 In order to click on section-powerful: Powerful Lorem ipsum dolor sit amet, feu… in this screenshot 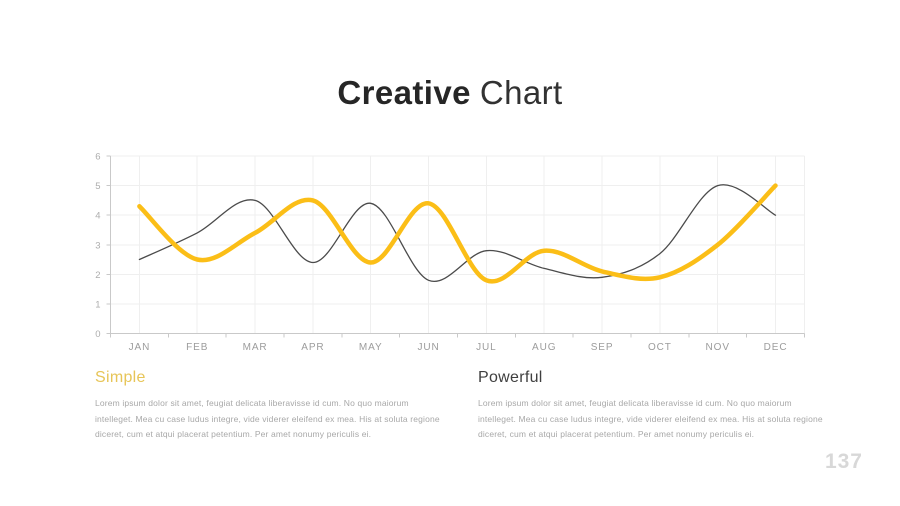, I will do `click(652, 406)`.